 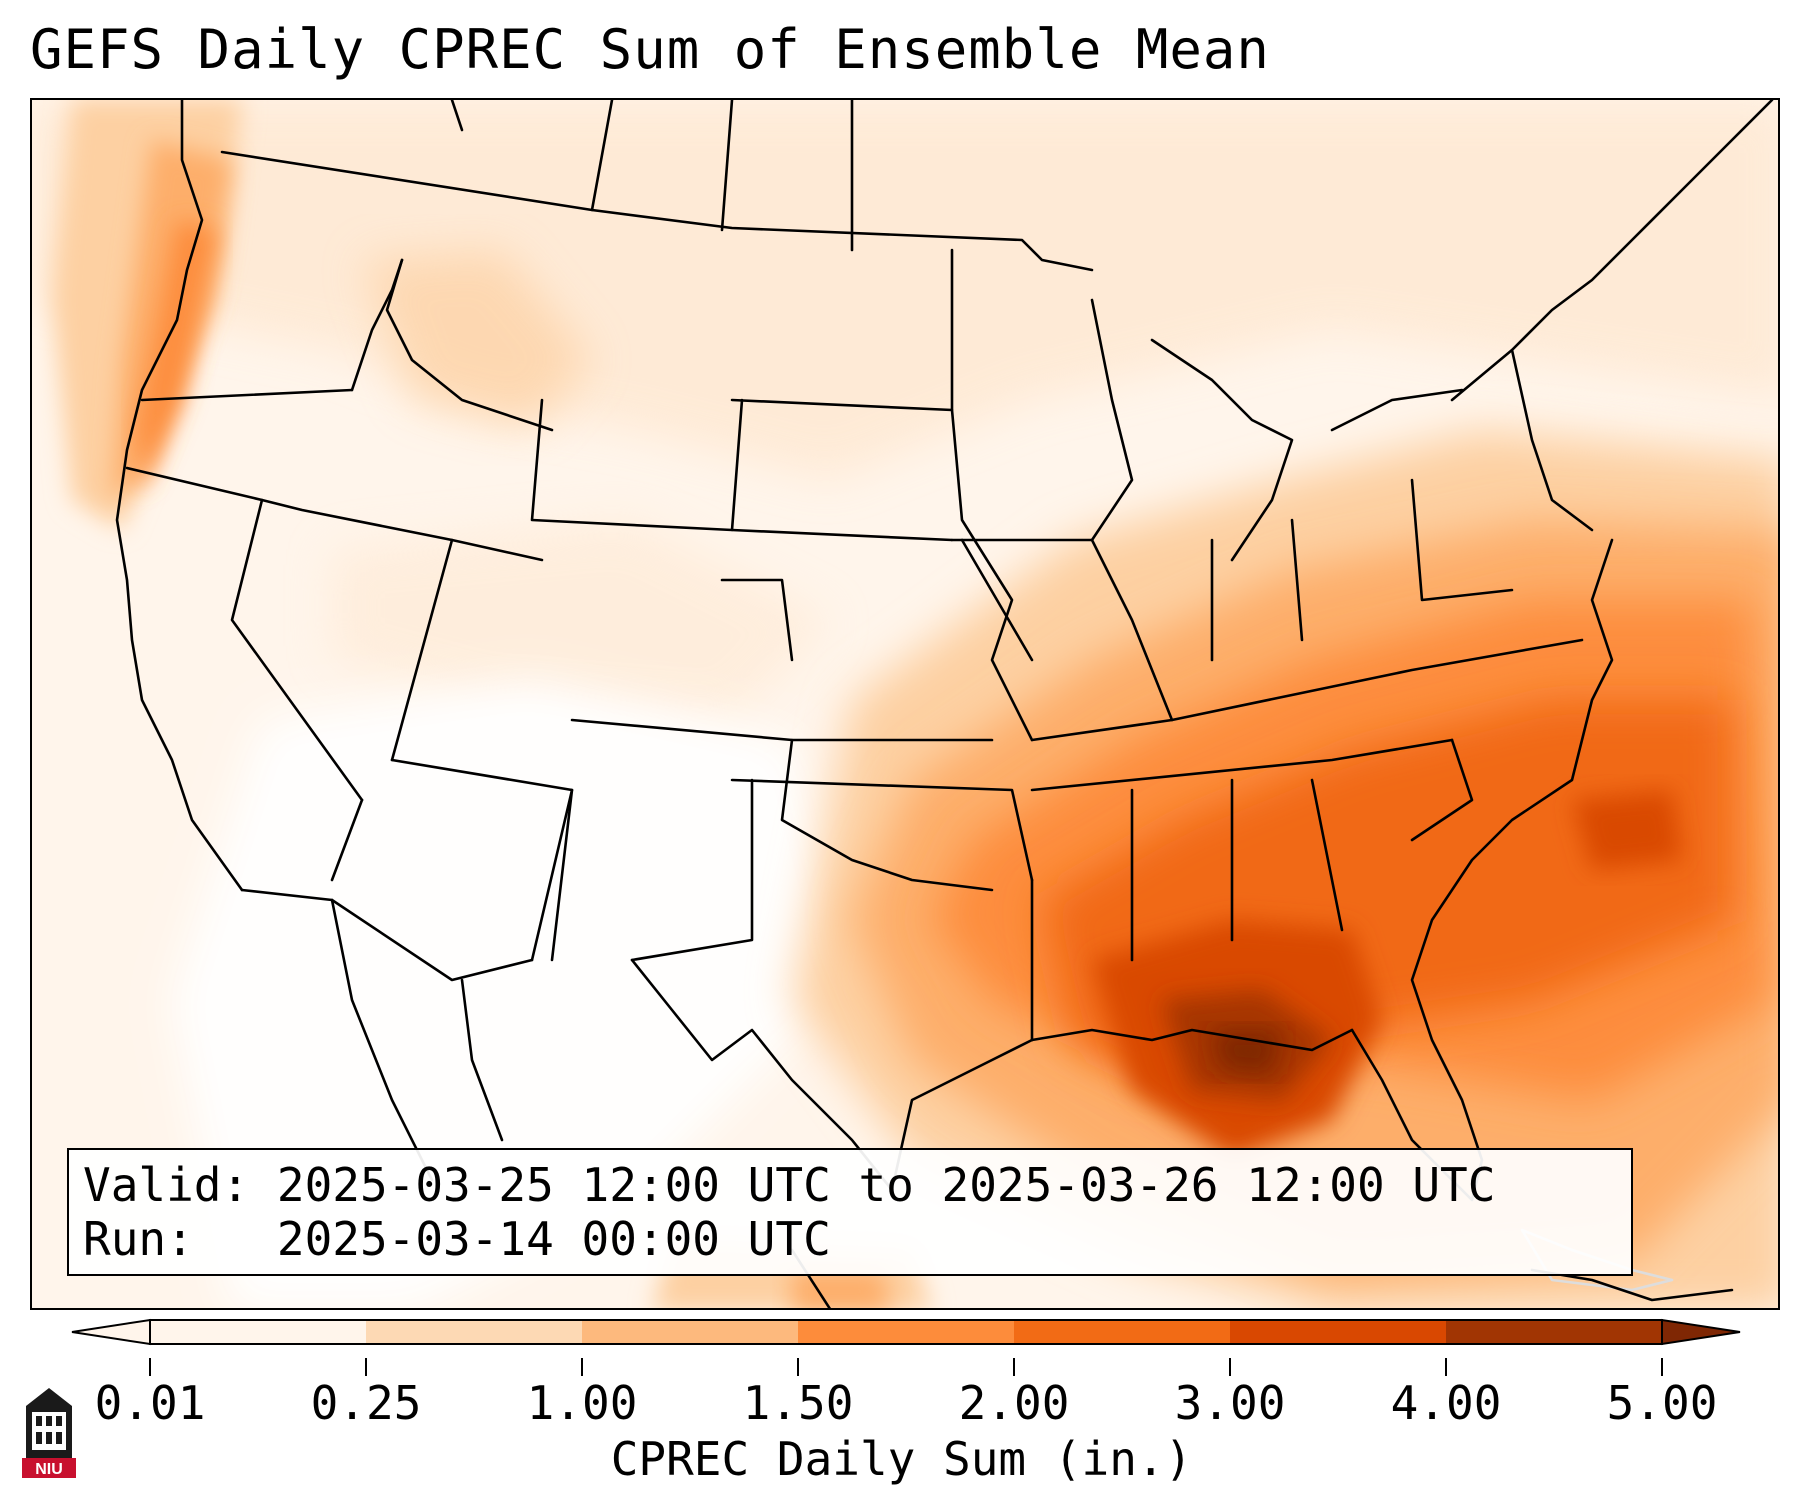 I want to click on colorbar-extend-high, so click(x=1701, y=1332).